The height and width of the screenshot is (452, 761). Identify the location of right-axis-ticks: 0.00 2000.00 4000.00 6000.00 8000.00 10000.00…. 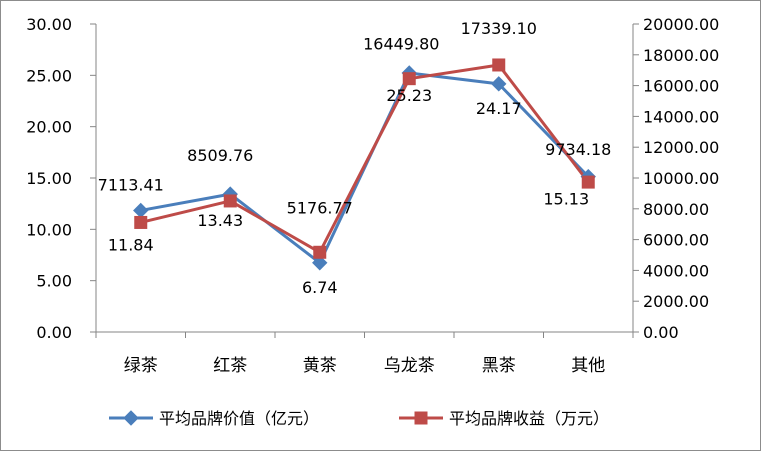
(676, 178).